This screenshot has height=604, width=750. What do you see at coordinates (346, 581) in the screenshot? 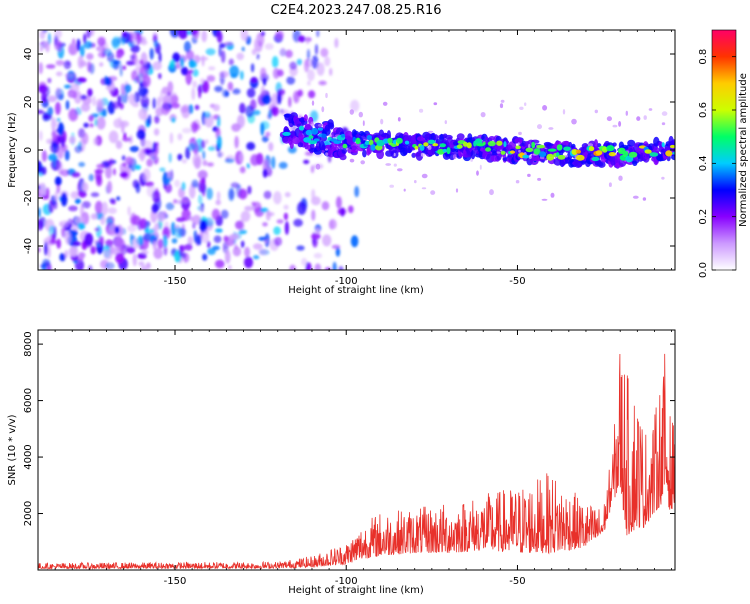
I see `x-tick-label: -100` at bounding box center [346, 581].